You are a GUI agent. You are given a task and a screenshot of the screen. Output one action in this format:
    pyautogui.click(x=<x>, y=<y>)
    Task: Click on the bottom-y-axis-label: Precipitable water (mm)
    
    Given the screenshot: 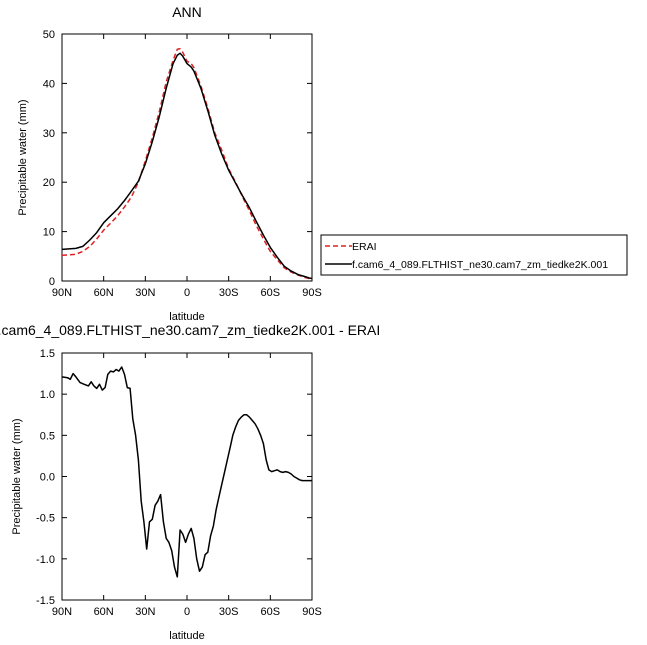 What is the action you would take?
    pyautogui.click(x=17, y=476)
    